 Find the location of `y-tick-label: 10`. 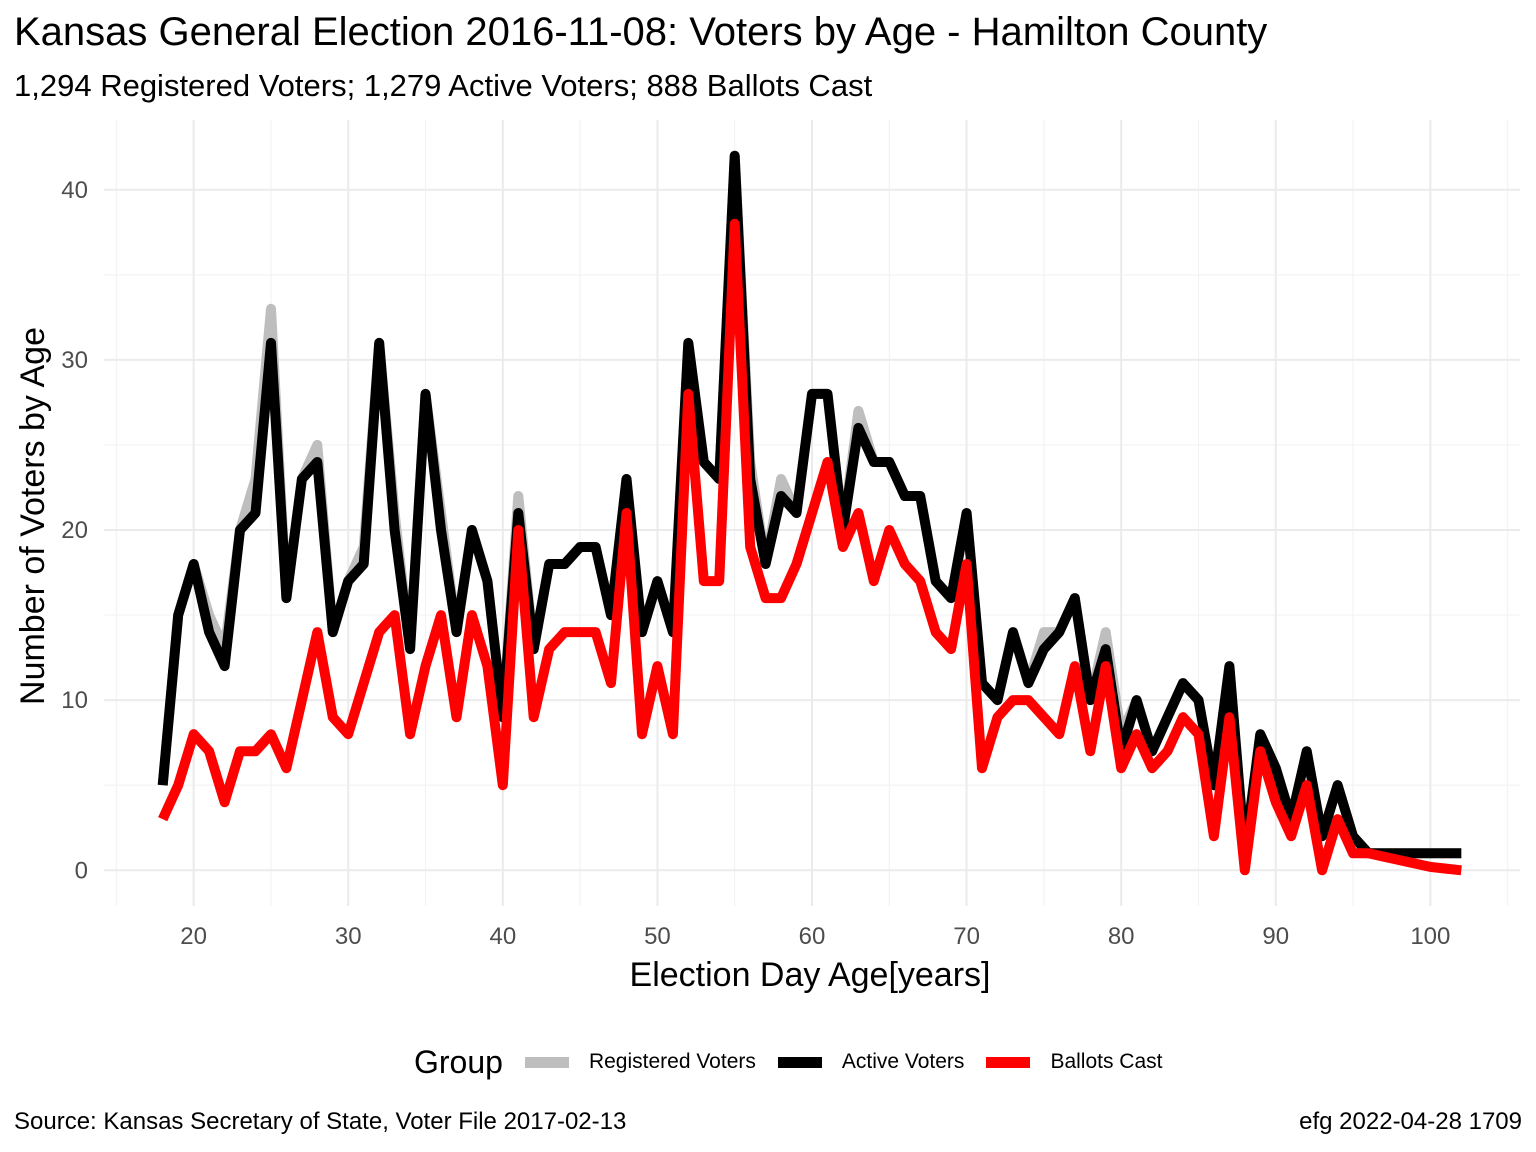

y-tick-label: 10 is located at coordinates (74, 700).